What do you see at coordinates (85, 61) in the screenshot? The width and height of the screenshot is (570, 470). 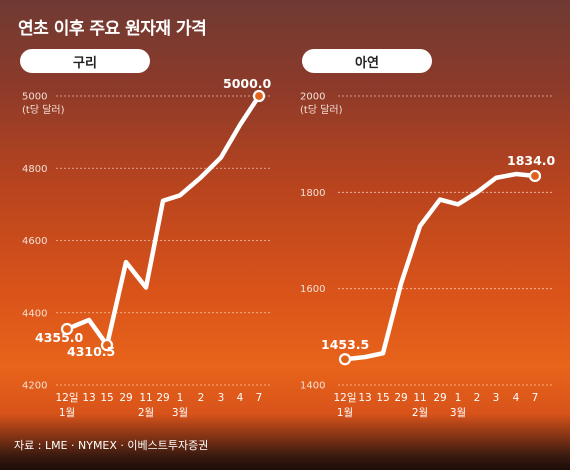 I see `copper-chart-title: 구리` at bounding box center [85, 61].